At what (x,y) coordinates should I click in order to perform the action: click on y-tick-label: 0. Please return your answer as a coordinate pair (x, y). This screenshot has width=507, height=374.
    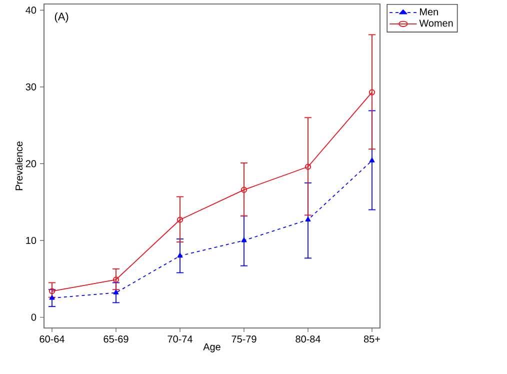
    Looking at the image, I should click on (33, 317).